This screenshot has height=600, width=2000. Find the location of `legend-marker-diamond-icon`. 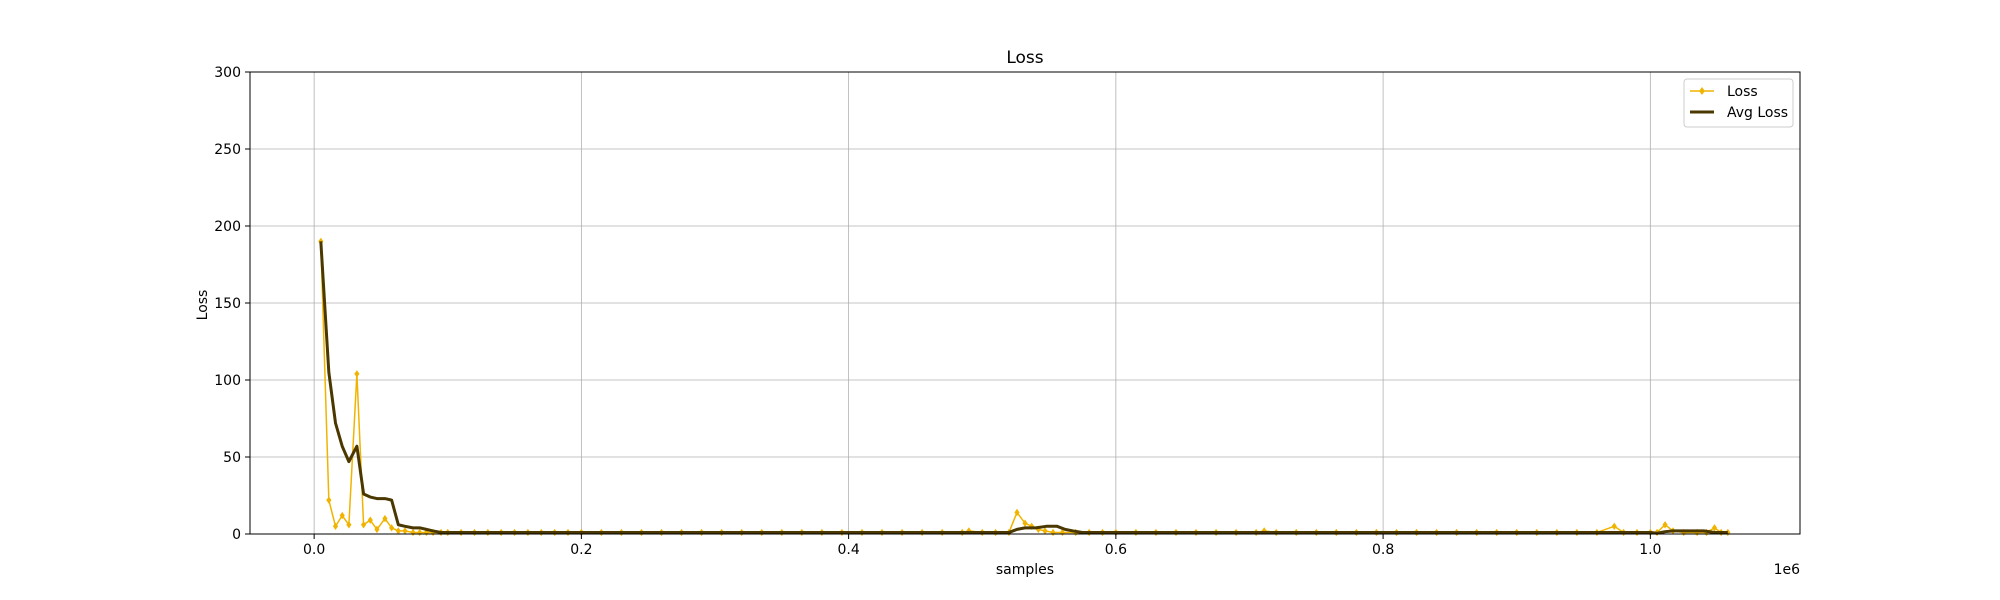

legend-marker-diamond-icon is located at coordinates (1702, 91).